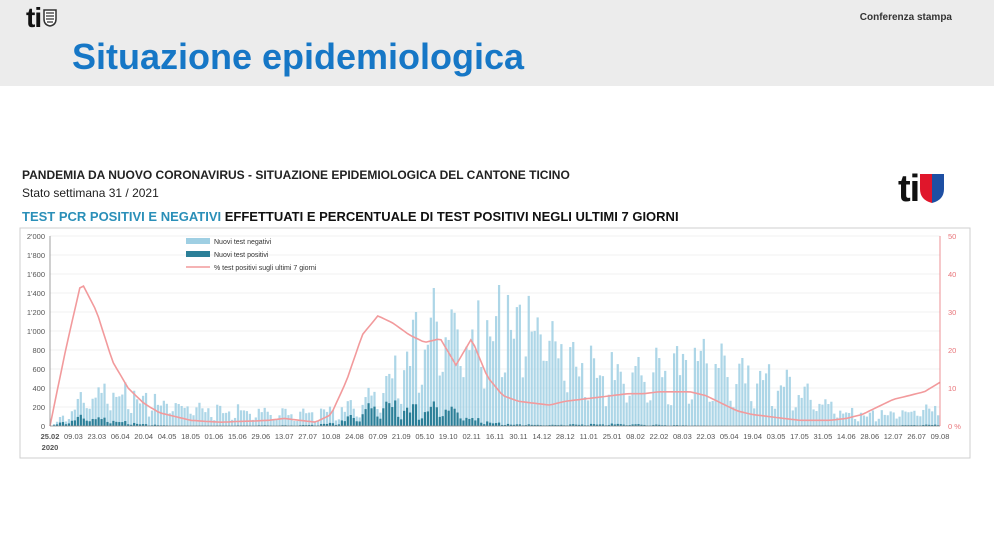 The image size is (994, 554). Describe the element at coordinates (893, 436) in the screenshot. I see `x-tick-label: 12.07` at that location.